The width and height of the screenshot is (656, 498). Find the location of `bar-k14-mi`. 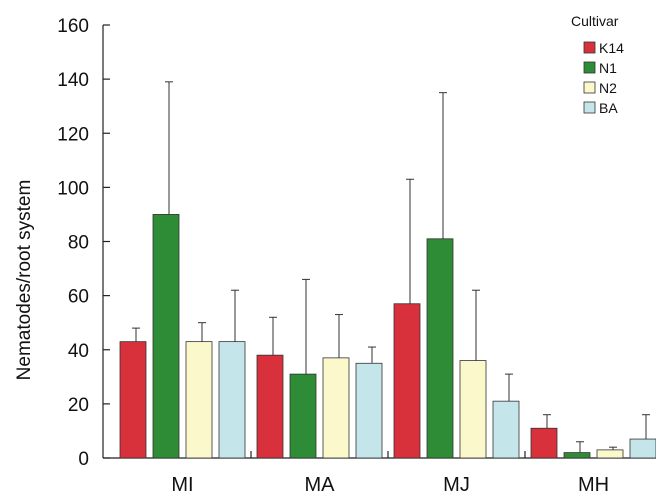

bar-k14-mi is located at coordinates (133, 400).